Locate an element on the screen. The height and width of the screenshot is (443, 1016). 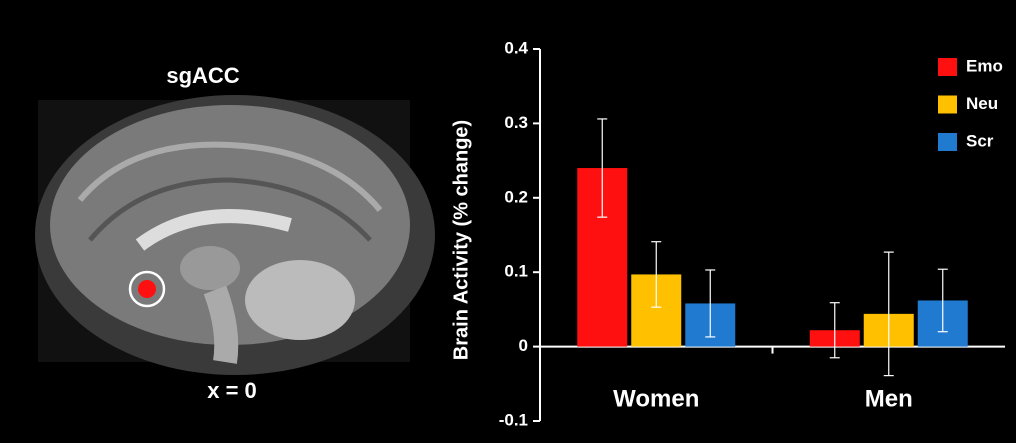
roi is located at coordinates (147, 289).